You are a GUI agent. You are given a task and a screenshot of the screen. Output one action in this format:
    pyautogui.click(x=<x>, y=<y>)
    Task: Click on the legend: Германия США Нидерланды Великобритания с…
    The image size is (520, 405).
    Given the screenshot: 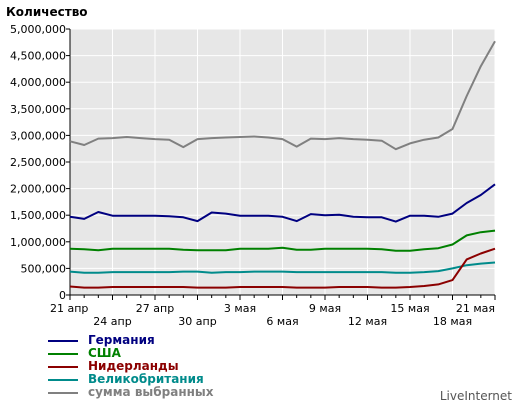 What is the action you would take?
    pyautogui.click(x=131, y=366)
    